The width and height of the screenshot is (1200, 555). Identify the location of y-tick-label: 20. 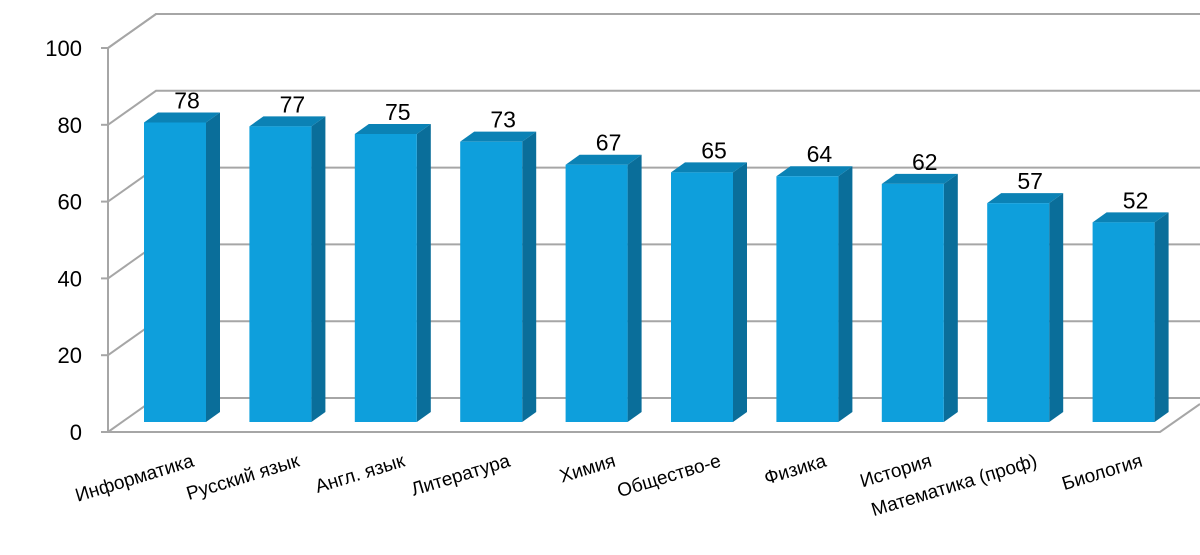
(70, 355).